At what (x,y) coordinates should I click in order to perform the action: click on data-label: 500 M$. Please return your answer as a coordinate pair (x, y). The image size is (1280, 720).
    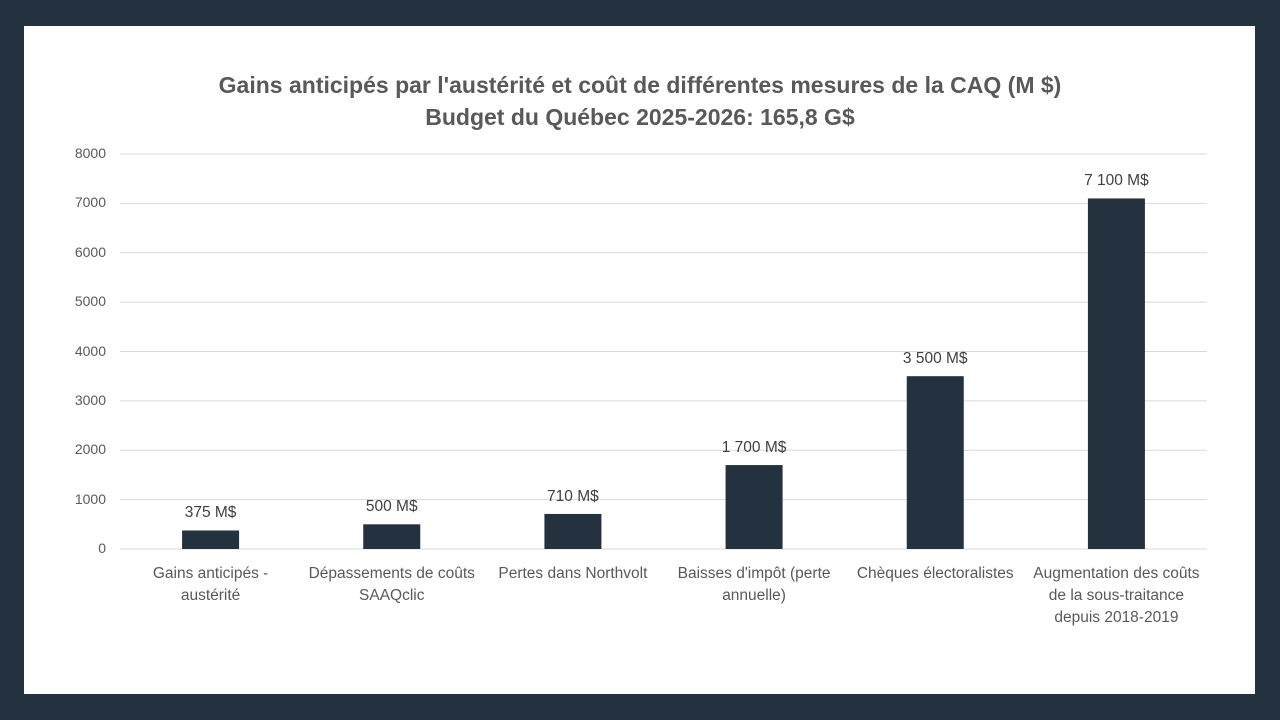
    Looking at the image, I should click on (391, 507).